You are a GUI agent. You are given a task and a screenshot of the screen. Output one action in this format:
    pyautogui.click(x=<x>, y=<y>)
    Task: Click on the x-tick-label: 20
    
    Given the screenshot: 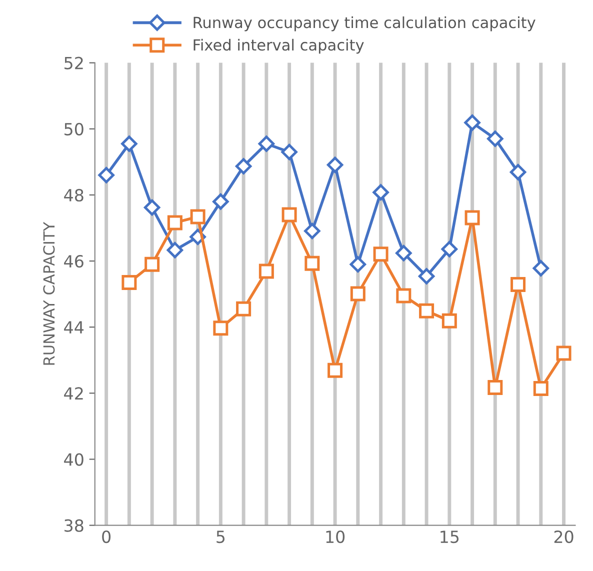 What is the action you would take?
    pyautogui.click(x=564, y=537)
    